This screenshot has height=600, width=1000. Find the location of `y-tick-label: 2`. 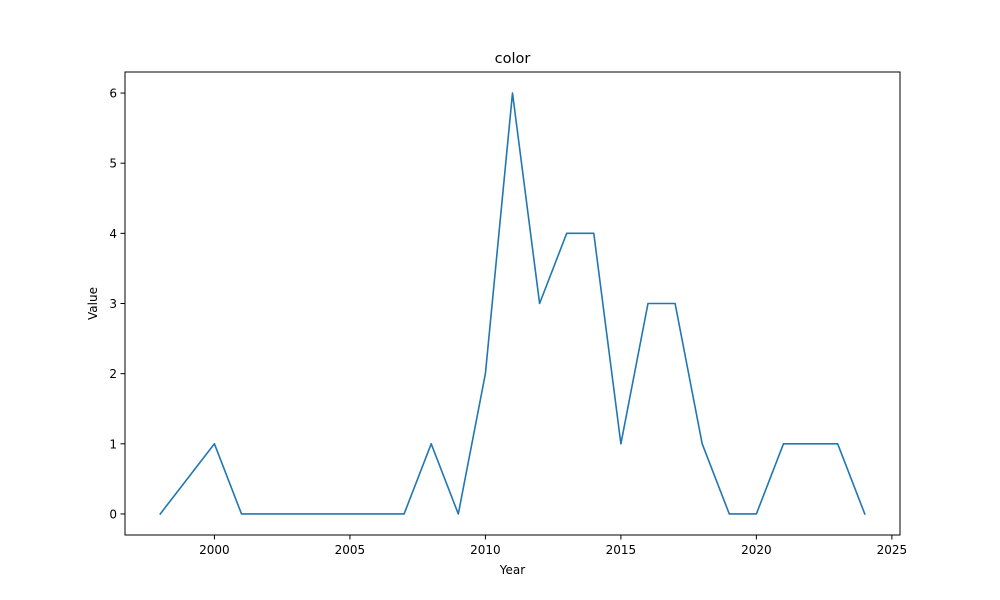

y-tick-label: 2 is located at coordinates (113, 374).